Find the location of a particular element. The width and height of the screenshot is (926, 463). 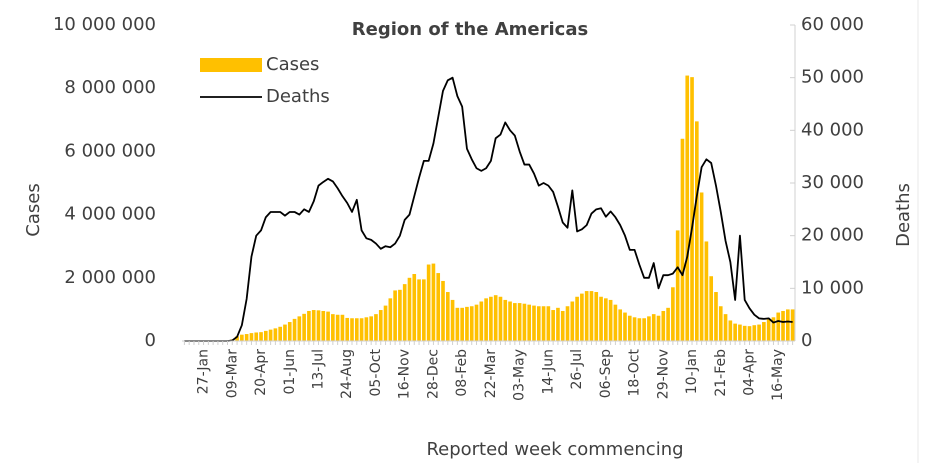

chart-title: Region of the Americas is located at coordinates (470, 29).